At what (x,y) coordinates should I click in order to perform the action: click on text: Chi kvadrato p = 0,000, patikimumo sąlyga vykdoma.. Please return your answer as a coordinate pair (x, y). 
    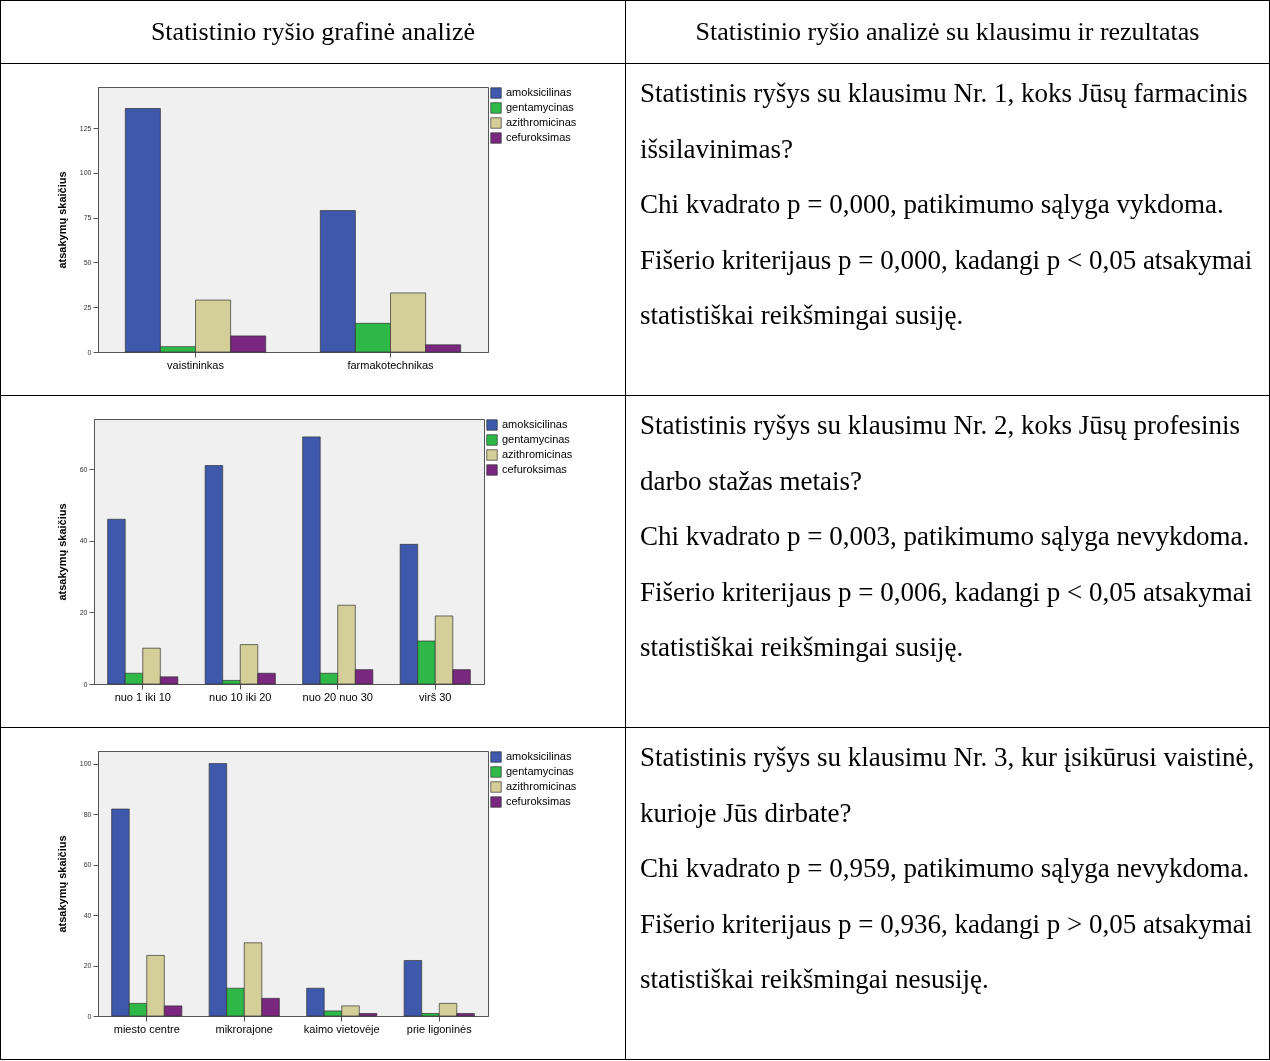
    Looking at the image, I should click on (932, 204).